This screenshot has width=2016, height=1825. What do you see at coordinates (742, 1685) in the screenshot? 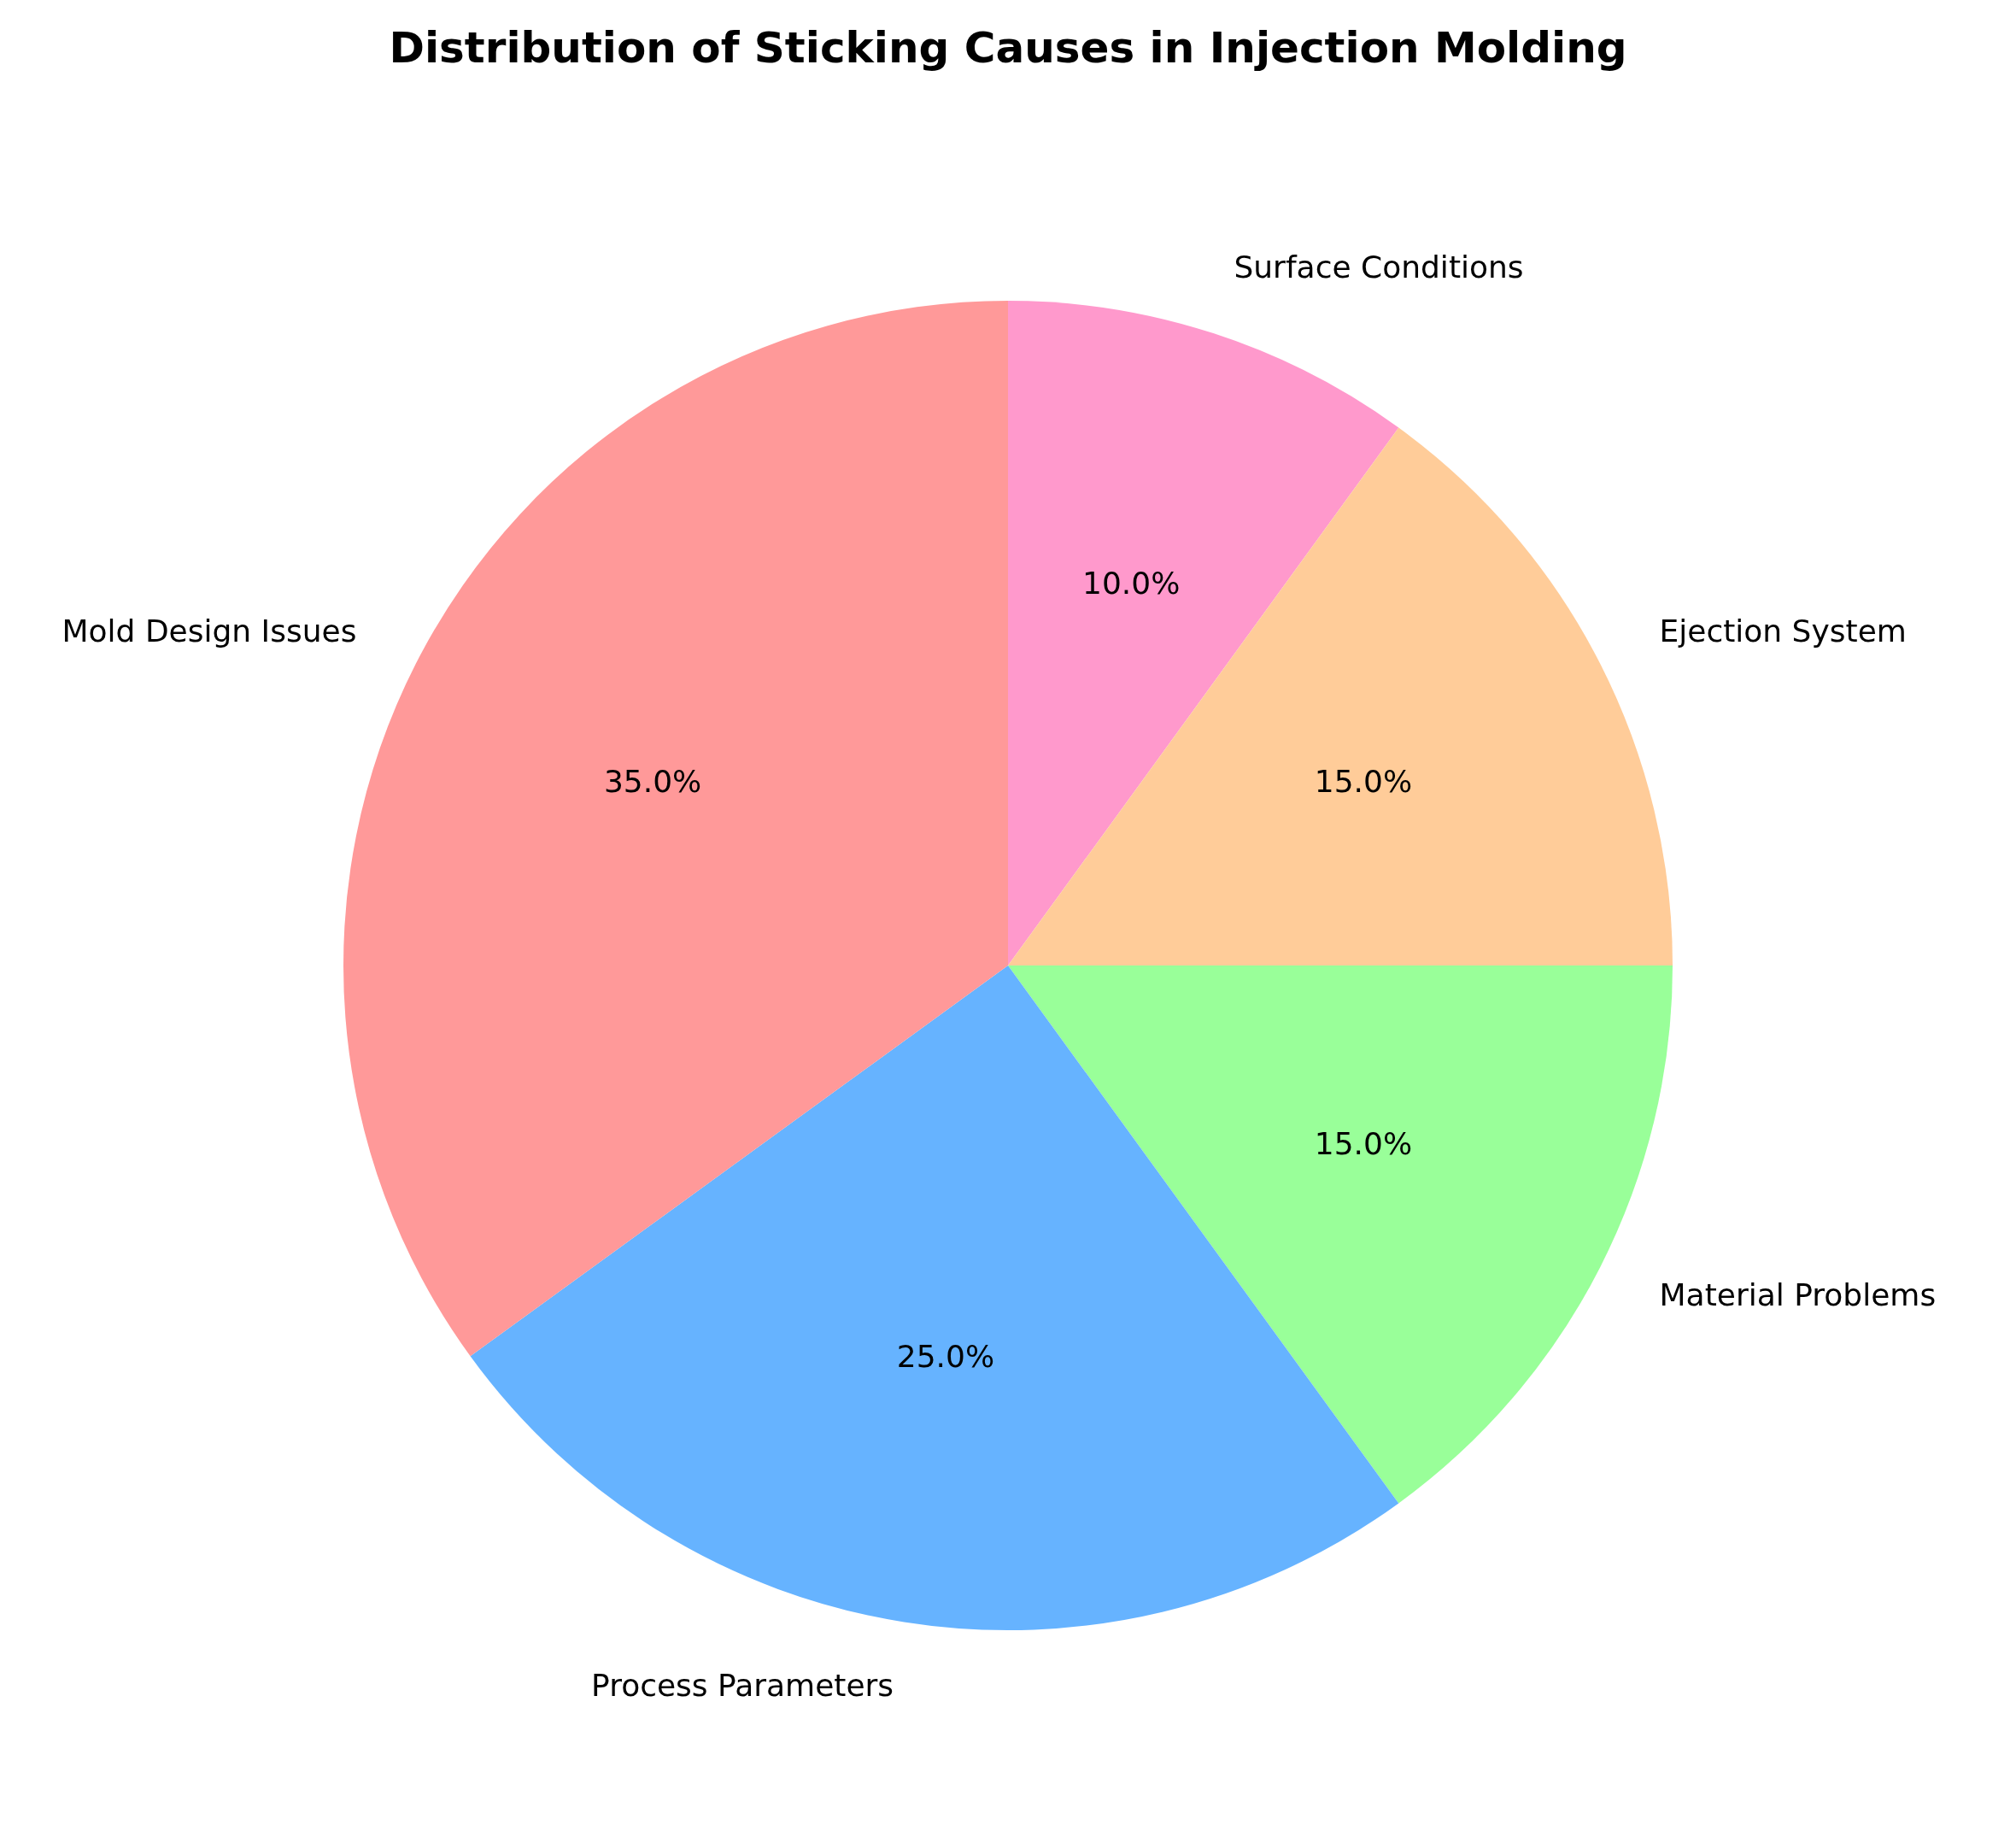
I see `slice-label: Process Parameters` at bounding box center [742, 1685].